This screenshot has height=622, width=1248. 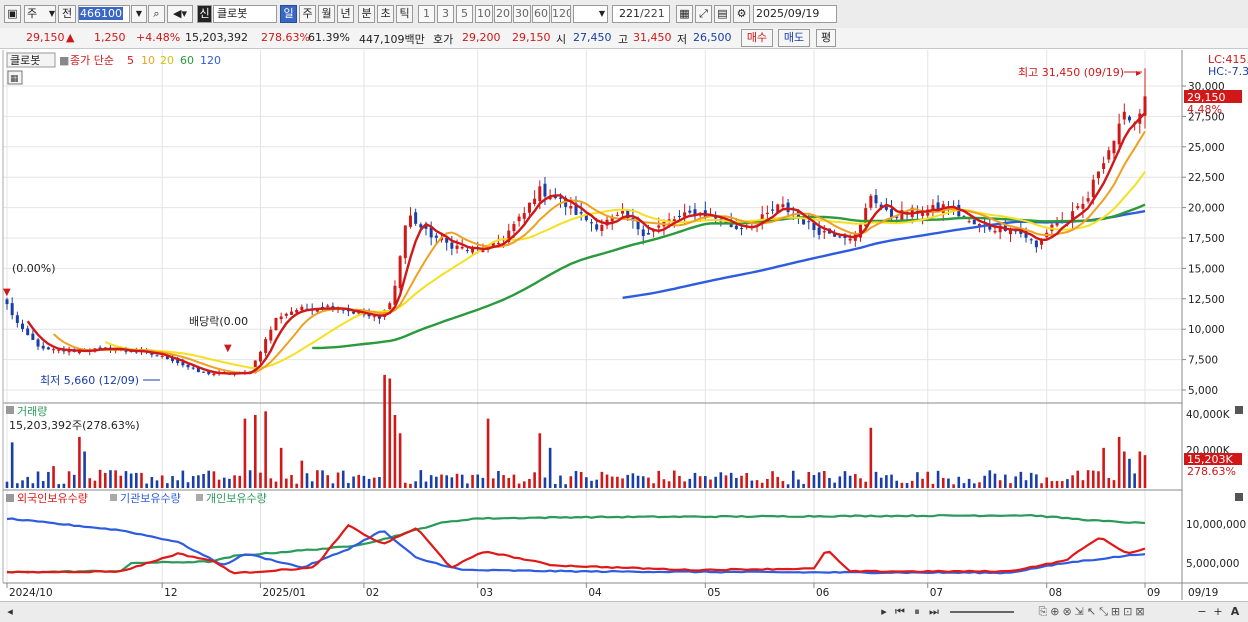 What do you see at coordinates (541, 14) in the screenshot?
I see `interval-60-button: 60` at bounding box center [541, 14].